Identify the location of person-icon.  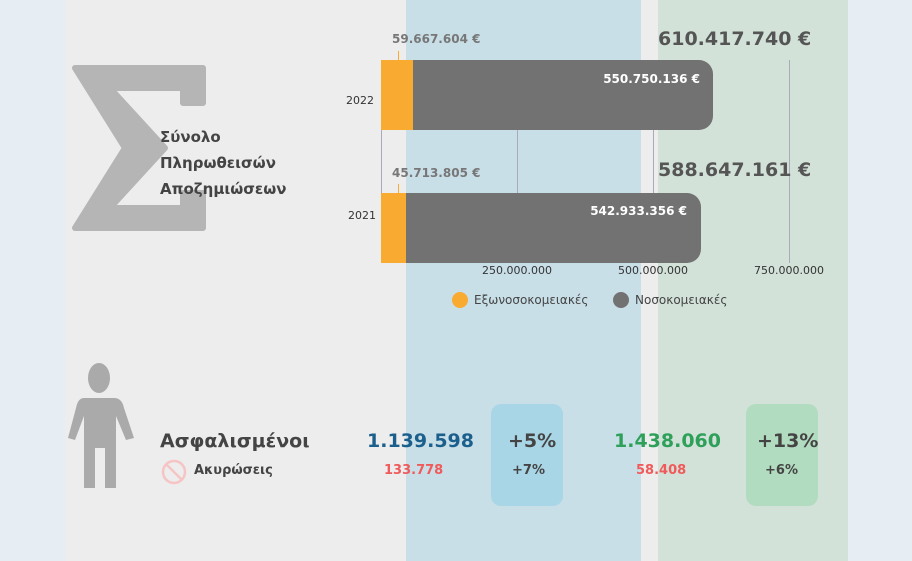
(101, 425).